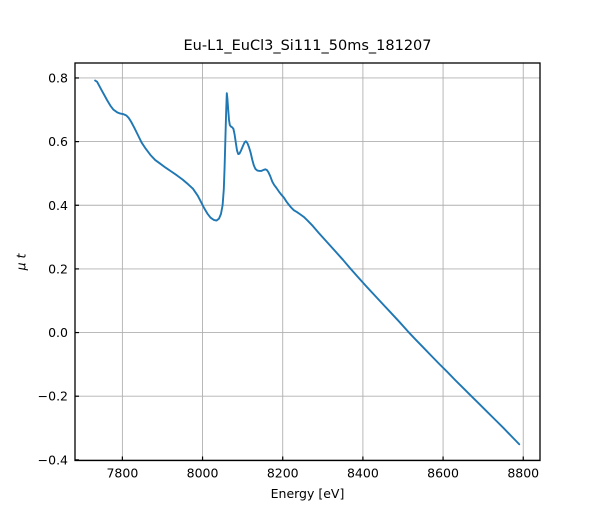 The height and width of the screenshot is (520, 600). What do you see at coordinates (307, 493) in the screenshot?
I see `x-axis-label: Energy [eV]` at bounding box center [307, 493].